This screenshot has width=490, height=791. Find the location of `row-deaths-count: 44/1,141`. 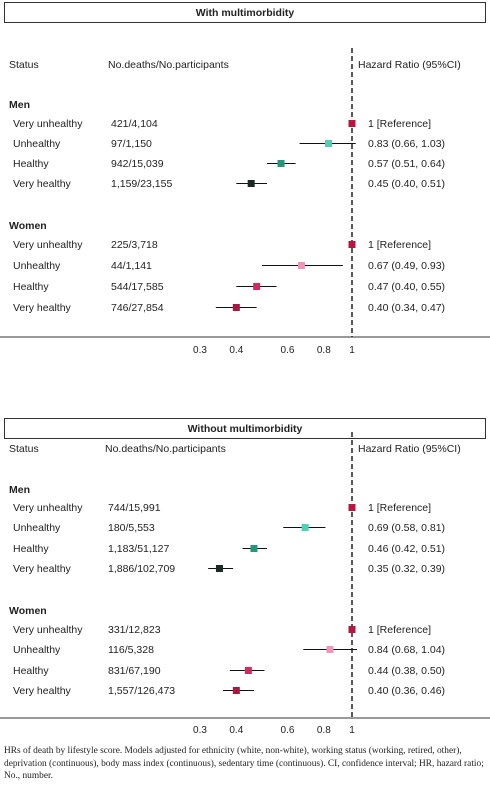

row-deaths-count: 44/1,141 is located at coordinates (131, 266).